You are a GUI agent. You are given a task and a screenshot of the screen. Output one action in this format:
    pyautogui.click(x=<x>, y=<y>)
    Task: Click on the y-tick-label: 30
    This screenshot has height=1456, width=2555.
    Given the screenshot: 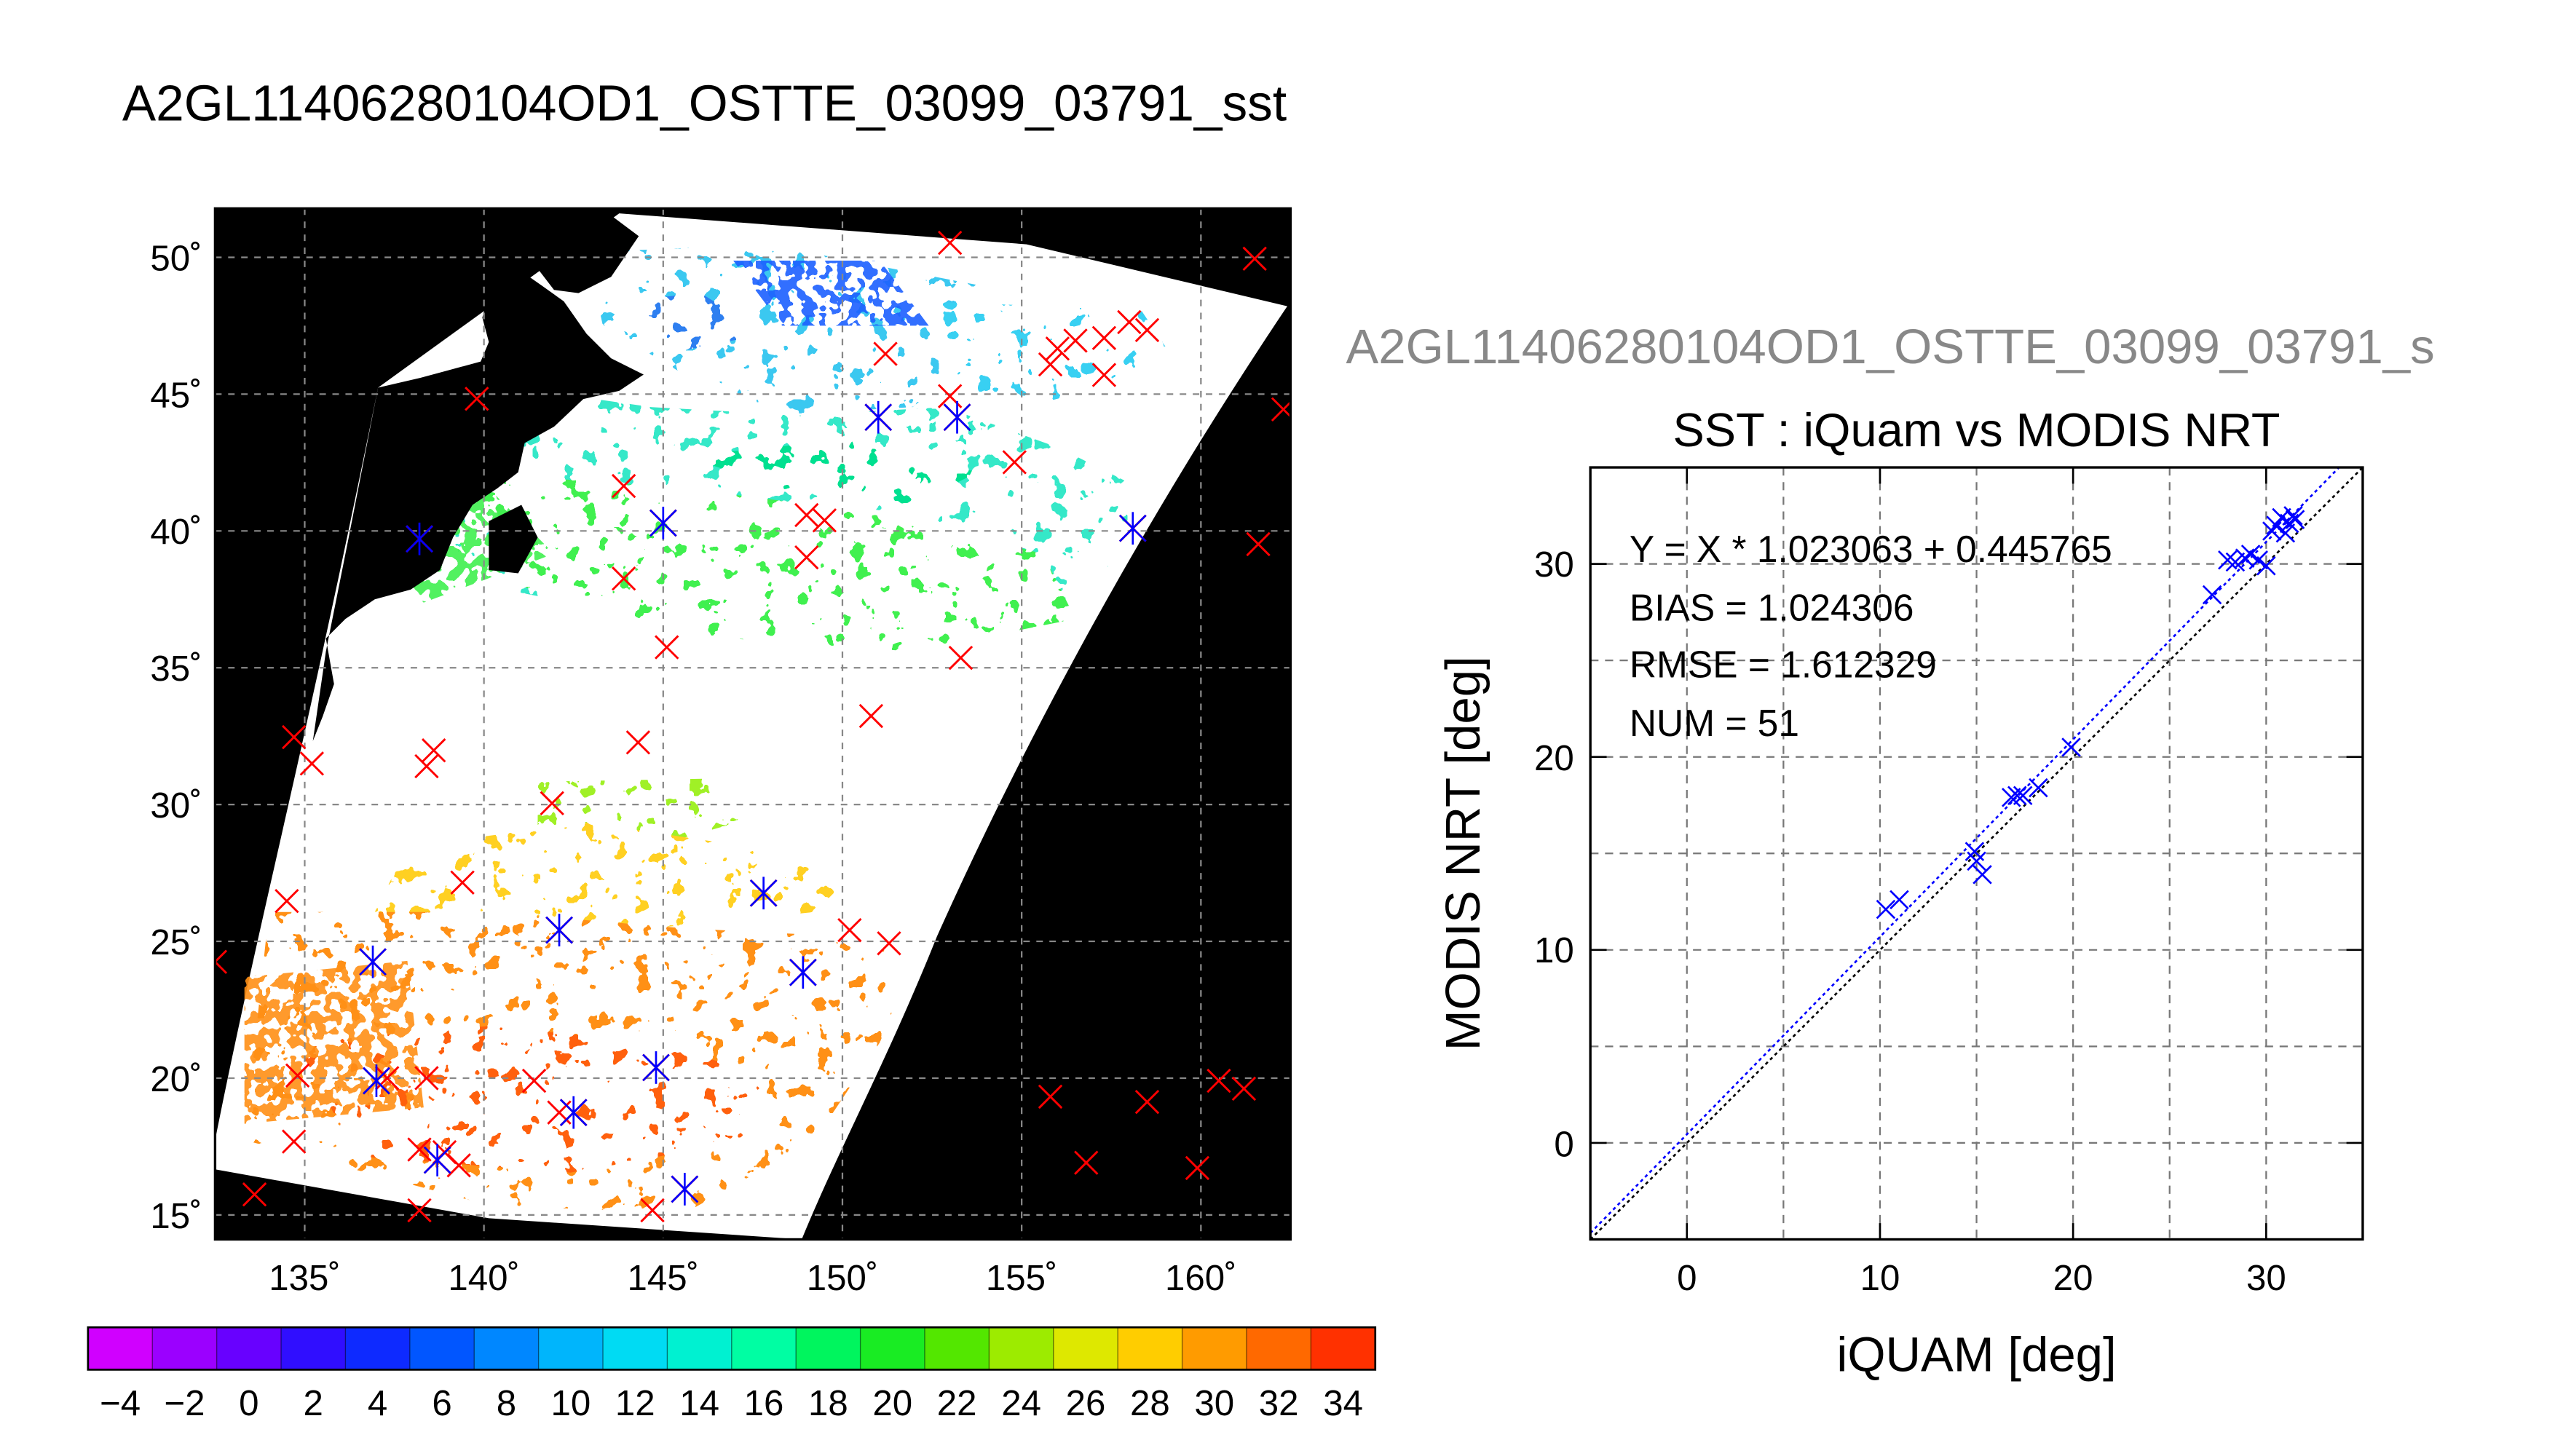 What is the action you would take?
    pyautogui.click(x=1554, y=565)
    